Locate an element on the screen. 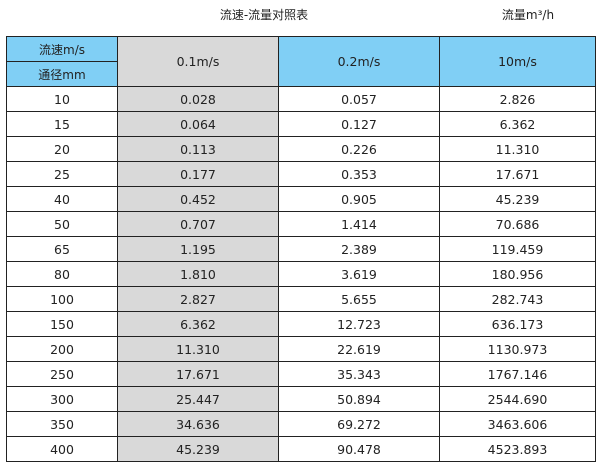  table-row: 50 0.707 1.414 70.686 is located at coordinates (301, 224).